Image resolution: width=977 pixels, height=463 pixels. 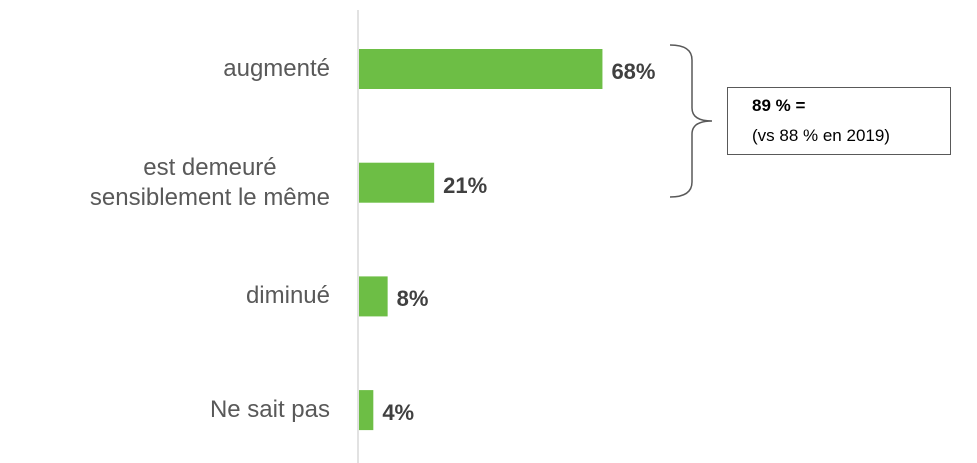 I want to click on category-label: augmenté, so click(x=276, y=68).